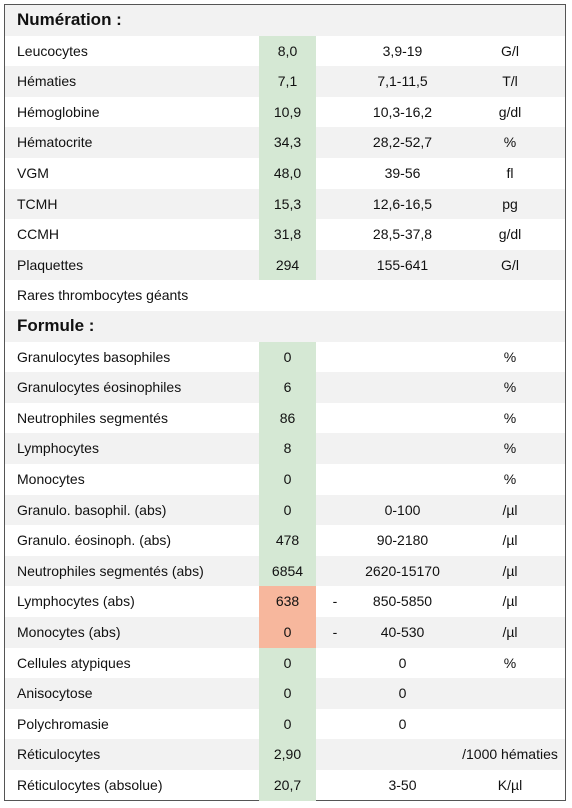 The height and width of the screenshot is (808, 572). Describe the element at coordinates (287, 234) in the screenshot. I see `test-value: 31,8` at that location.